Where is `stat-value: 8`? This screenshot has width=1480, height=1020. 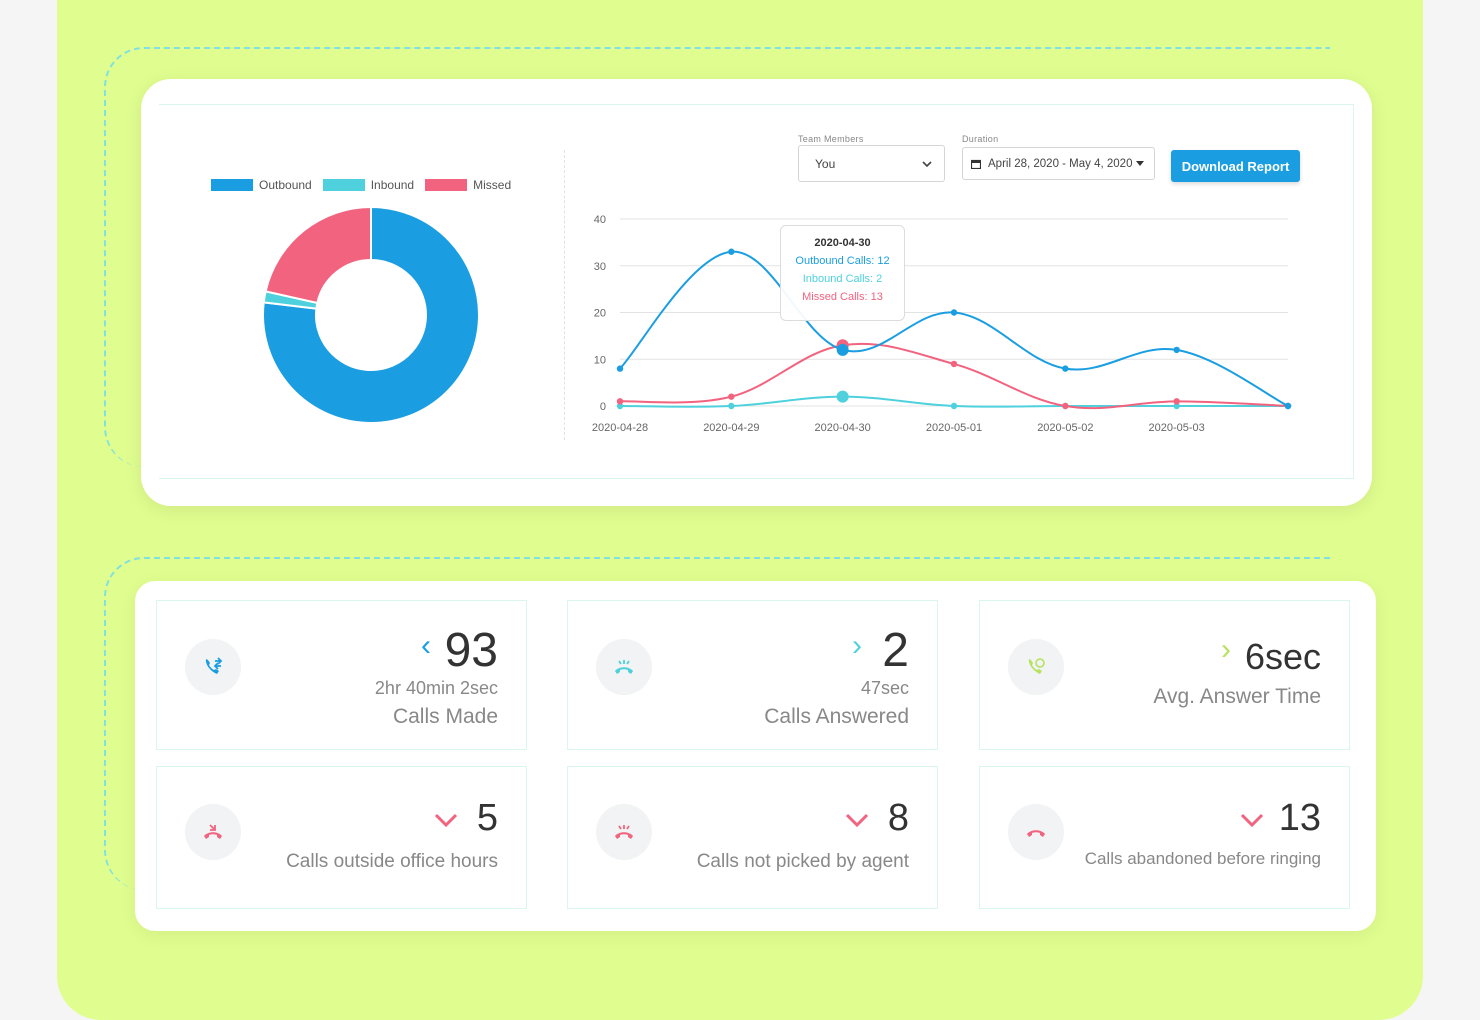
stat-value: 8 is located at coordinates (898, 818).